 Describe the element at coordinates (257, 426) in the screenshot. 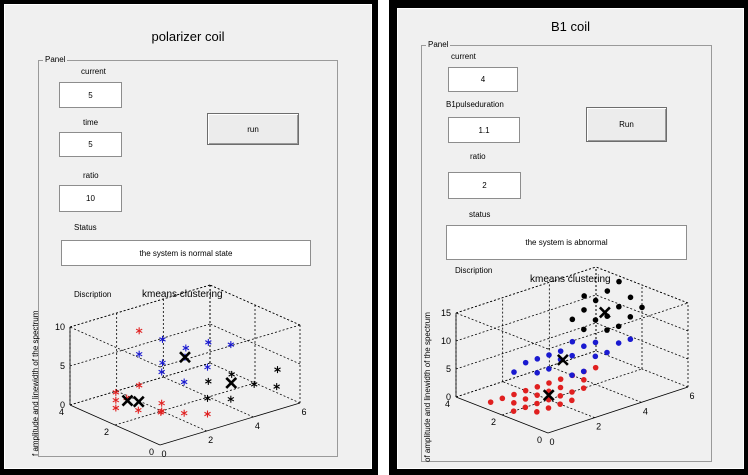

I see `left-plot-x-tick-label: 4` at that location.